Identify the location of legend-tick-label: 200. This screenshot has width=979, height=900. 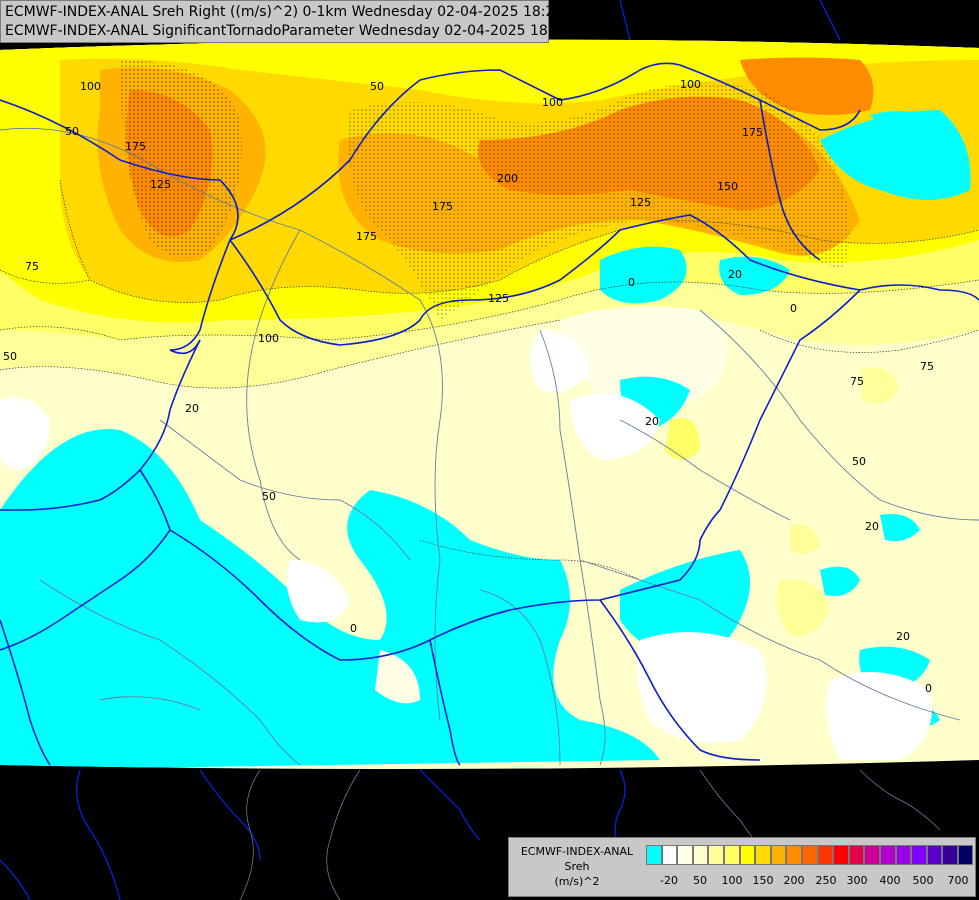
(794, 880).